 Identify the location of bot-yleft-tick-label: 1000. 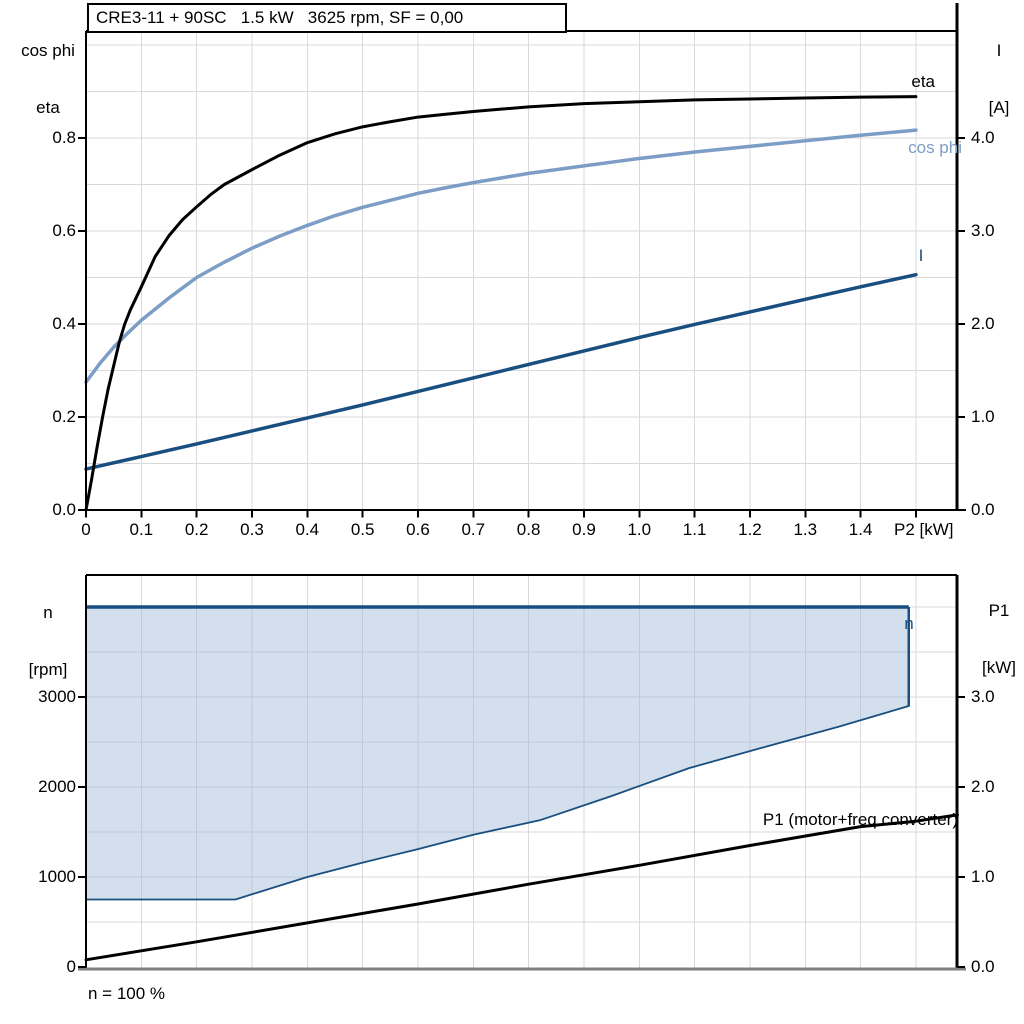
(57, 876).